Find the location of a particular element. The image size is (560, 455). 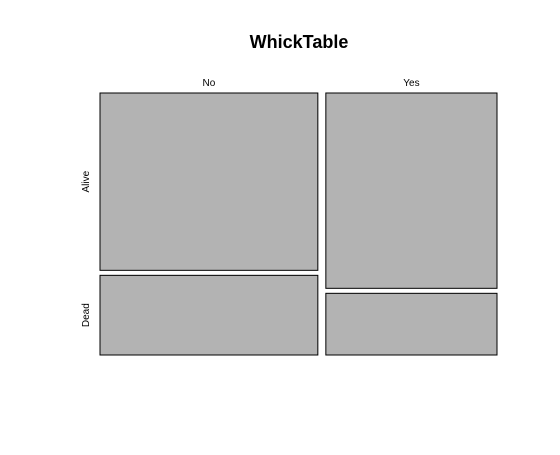

chart-title: WhickTable is located at coordinates (299, 42).